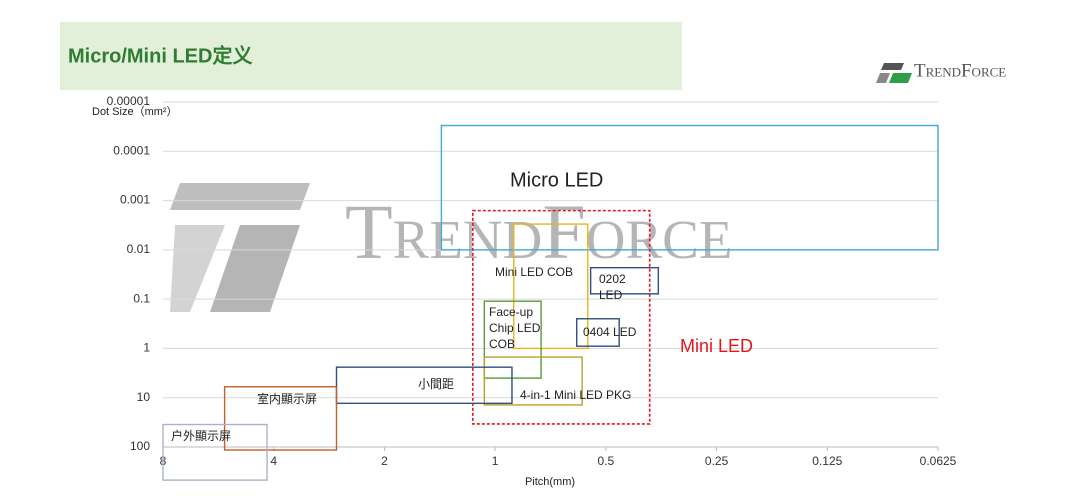  What do you see at coordinates (146, 348) in the screenshot?
I see `y-tick-label: 1` at bounding box center [146, 348].